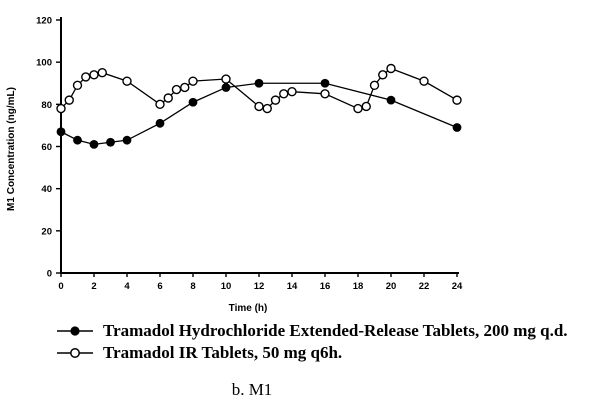 The width and height of the screenshot is (614, 406). What do you see at coordinates (75, 352) in the screenshot?
I see `open-circle-marker-icon` at bounding box center [75, 352].